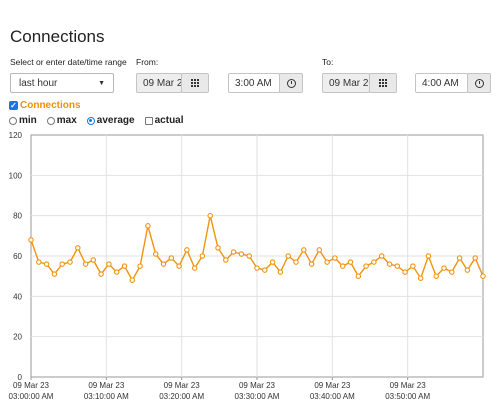 Image resolution: width=500 pixels, height=403 pixels. What do you see at coordinates (147, 62) in the screenshot?
I see `from-label: From:` at bounding box center [147, 62].